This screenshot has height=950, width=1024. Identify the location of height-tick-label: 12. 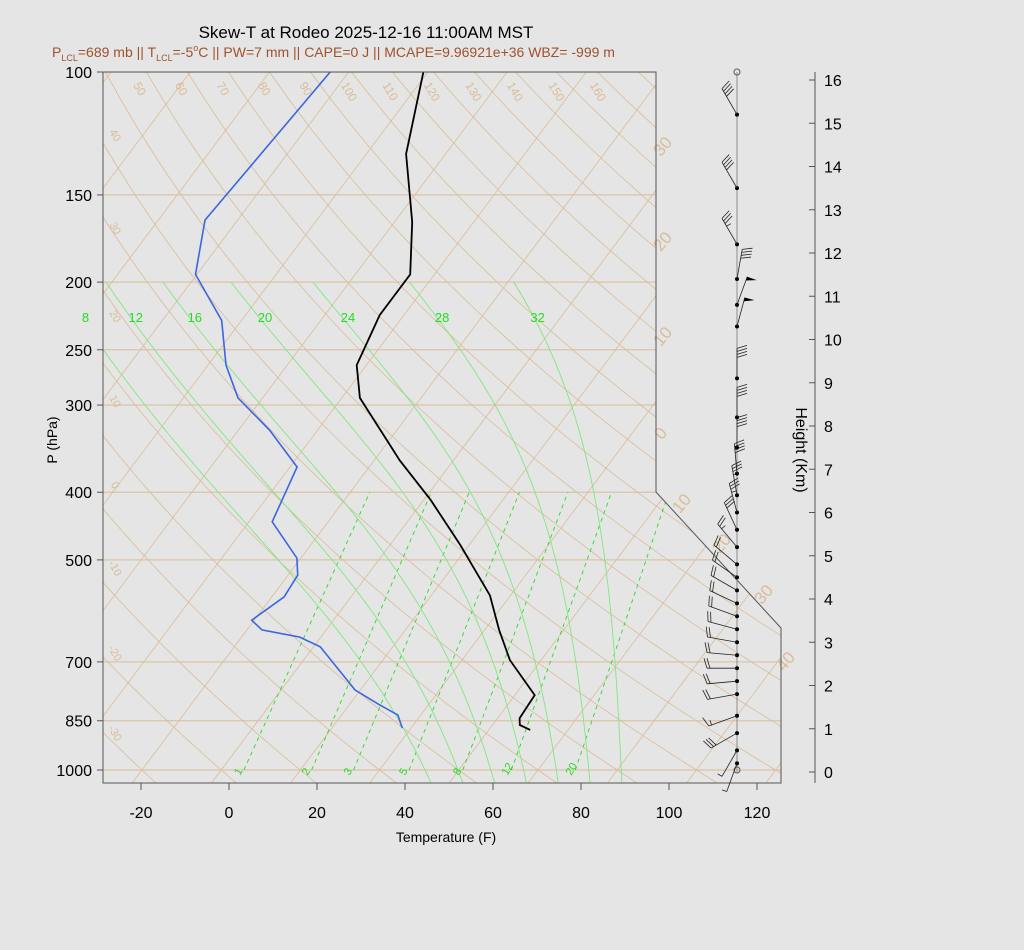
(833, 254).